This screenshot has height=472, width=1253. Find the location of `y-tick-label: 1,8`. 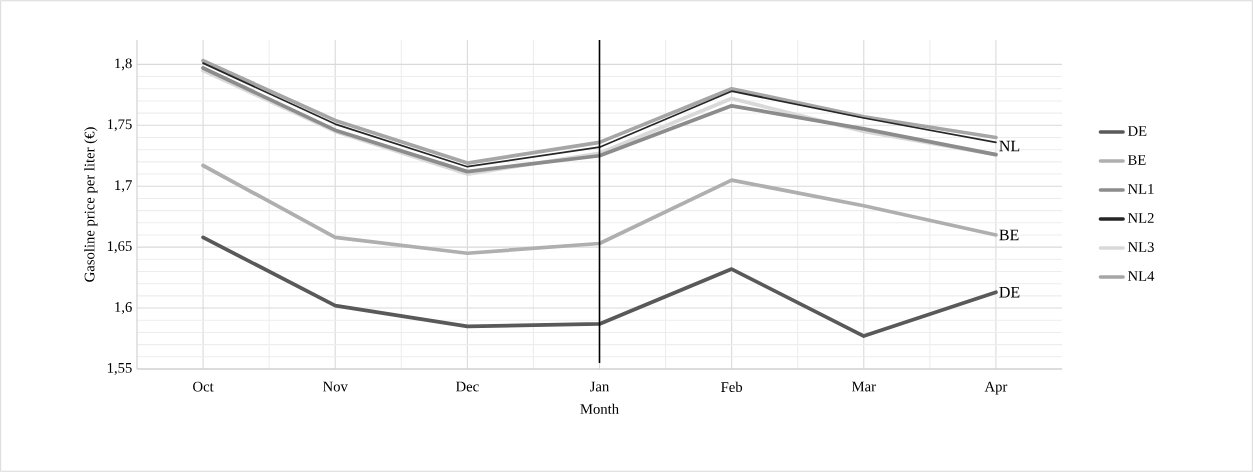

y-tick-label: 1,8 is located at coordinates (123, 64).